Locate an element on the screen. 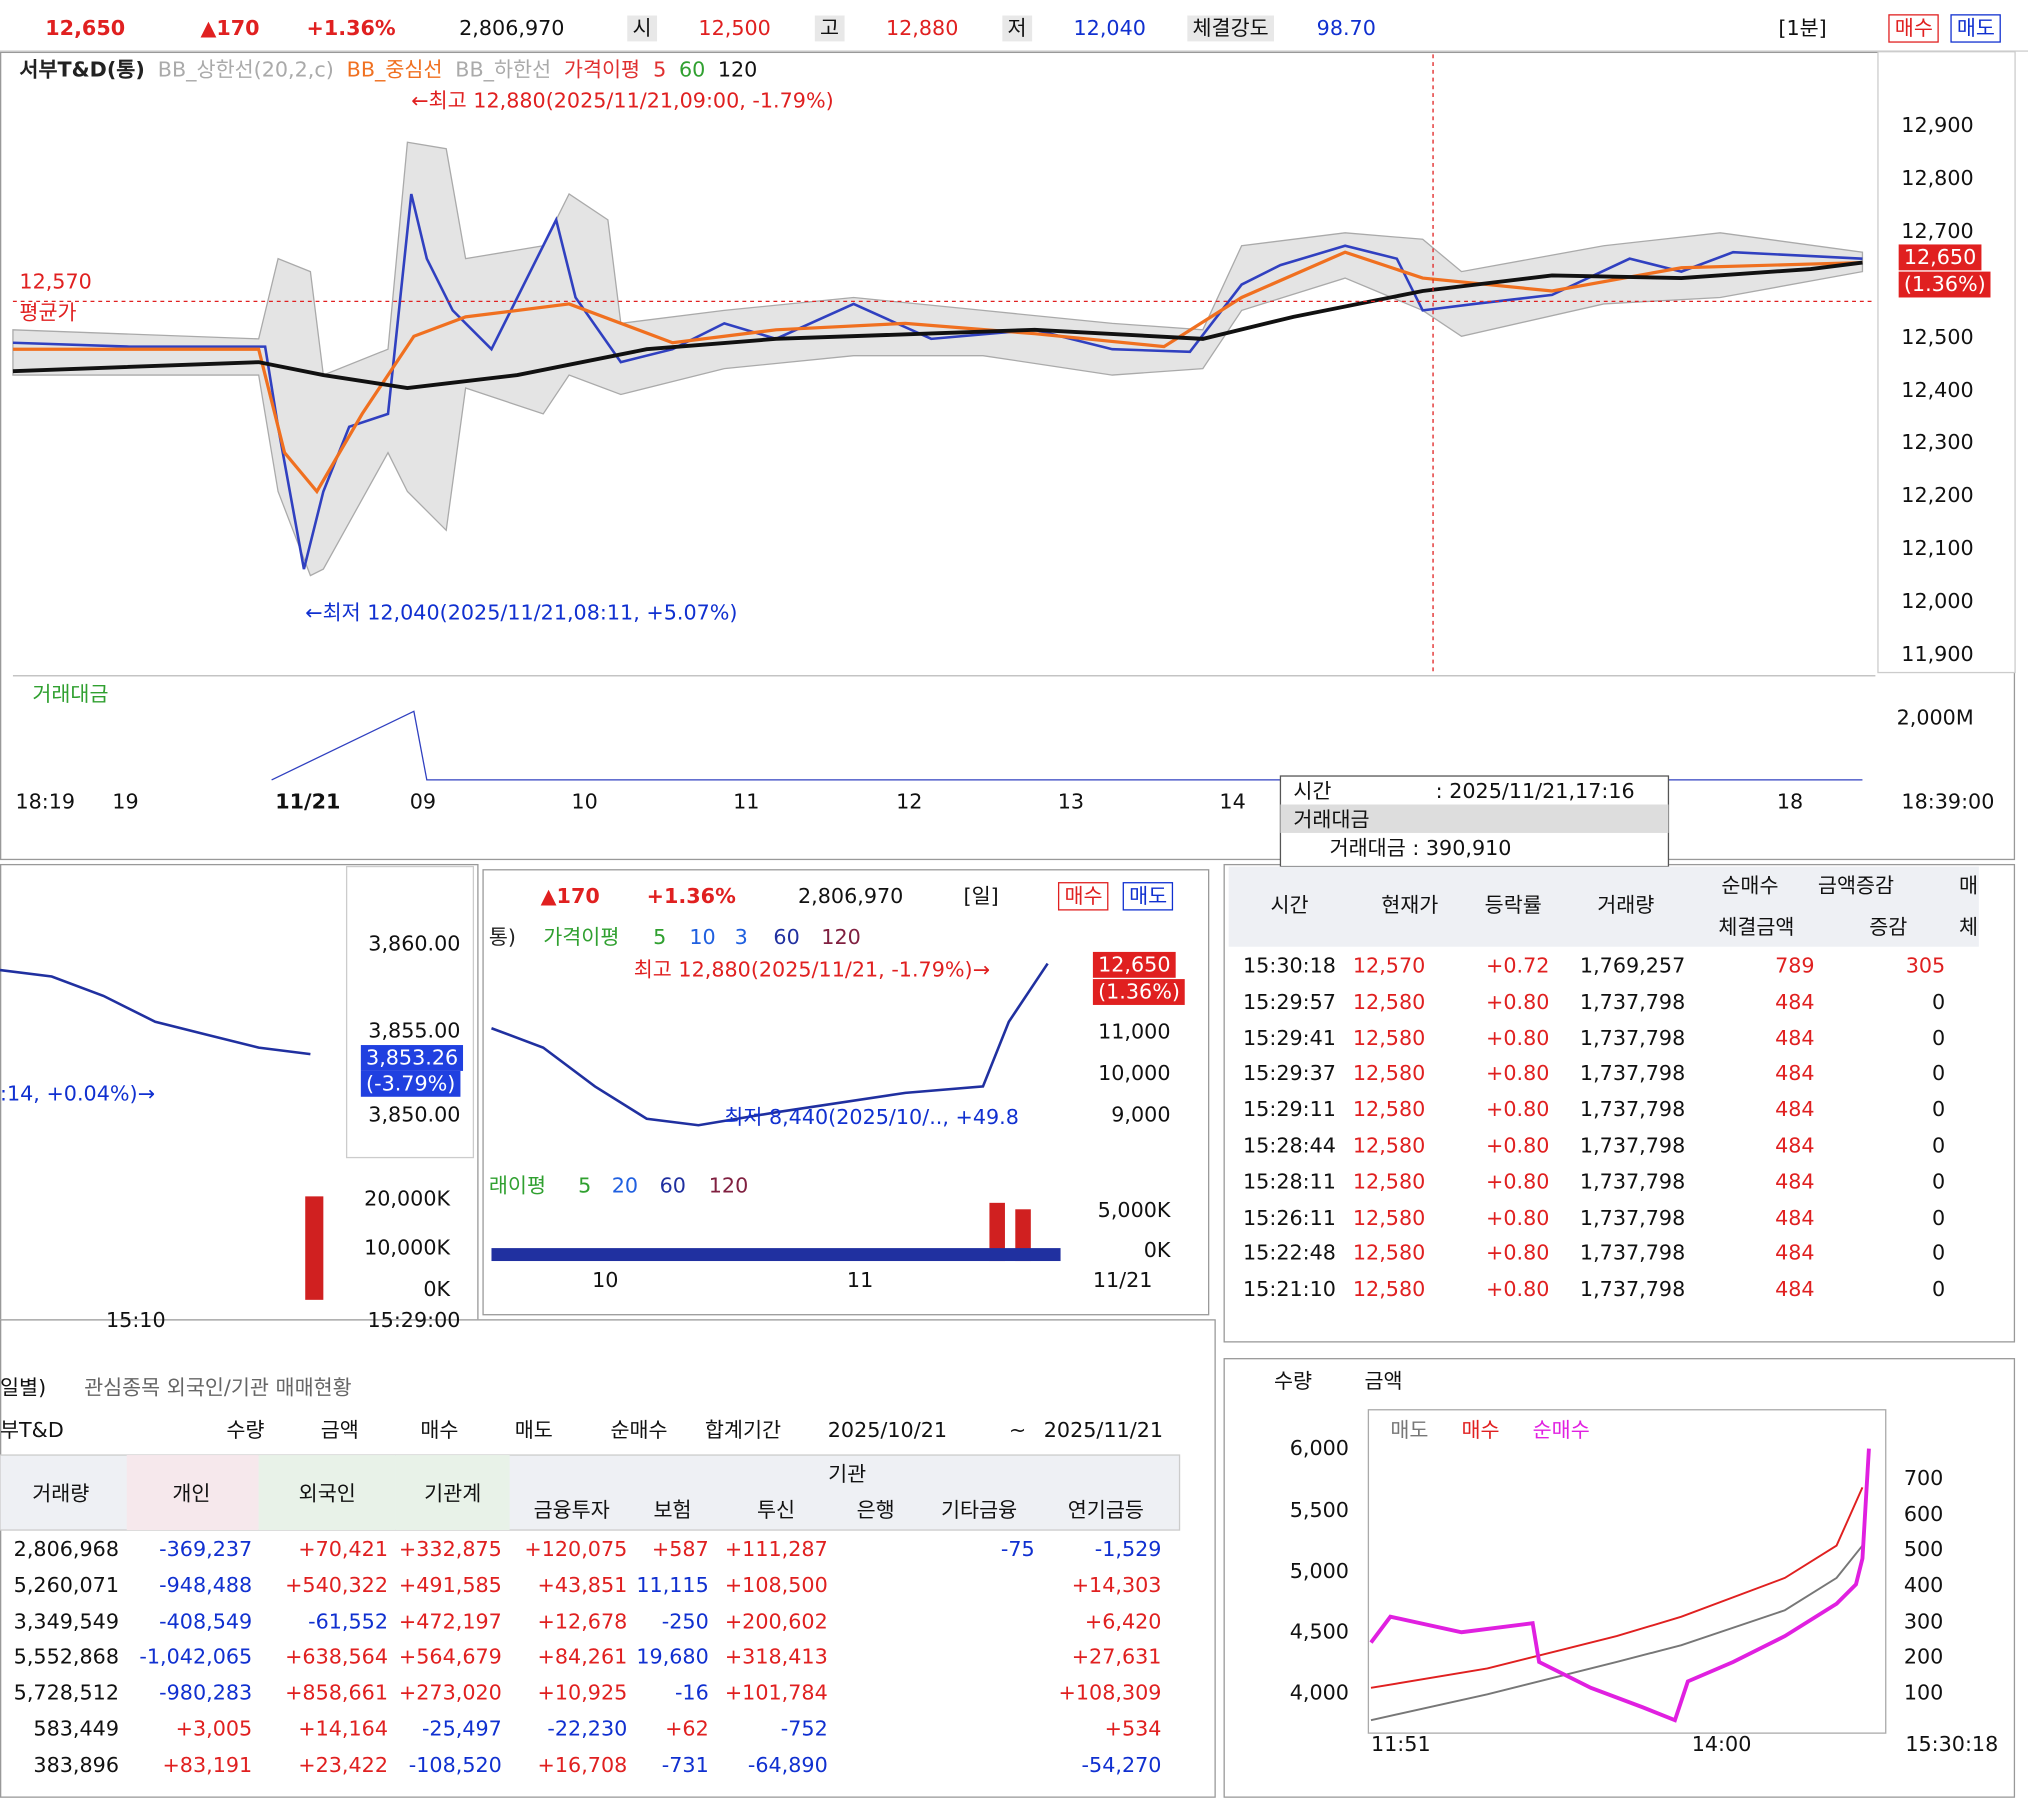 Image resolution: width=2028 pixels, height=1798 pixels. cell: 15:28:11 is located at coordinates (1289, 1181).